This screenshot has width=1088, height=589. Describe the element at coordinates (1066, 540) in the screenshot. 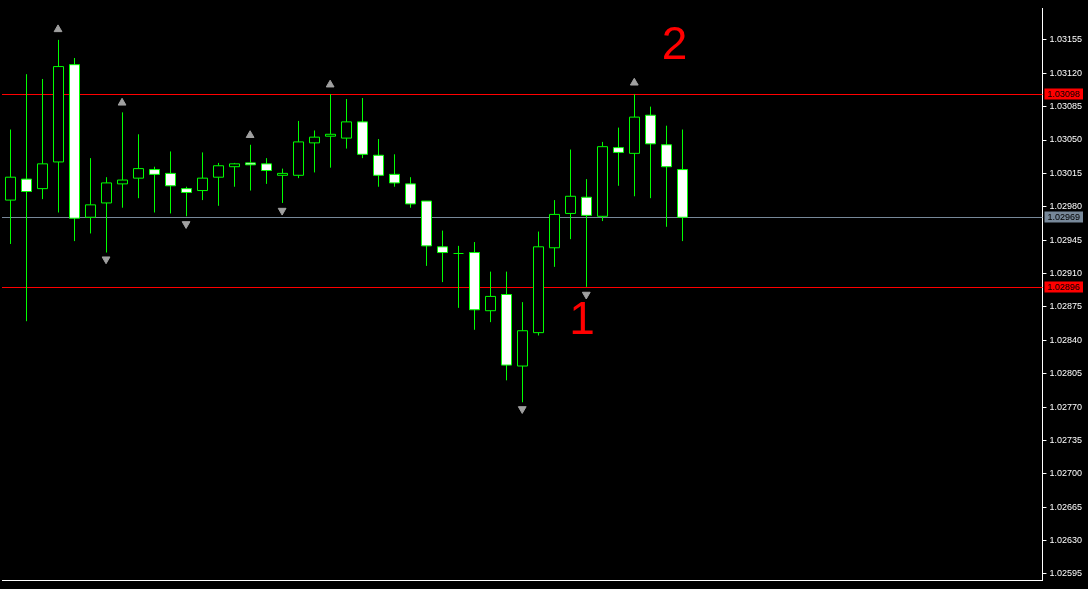

I see `y-tick-label: 1.02630` at that location.